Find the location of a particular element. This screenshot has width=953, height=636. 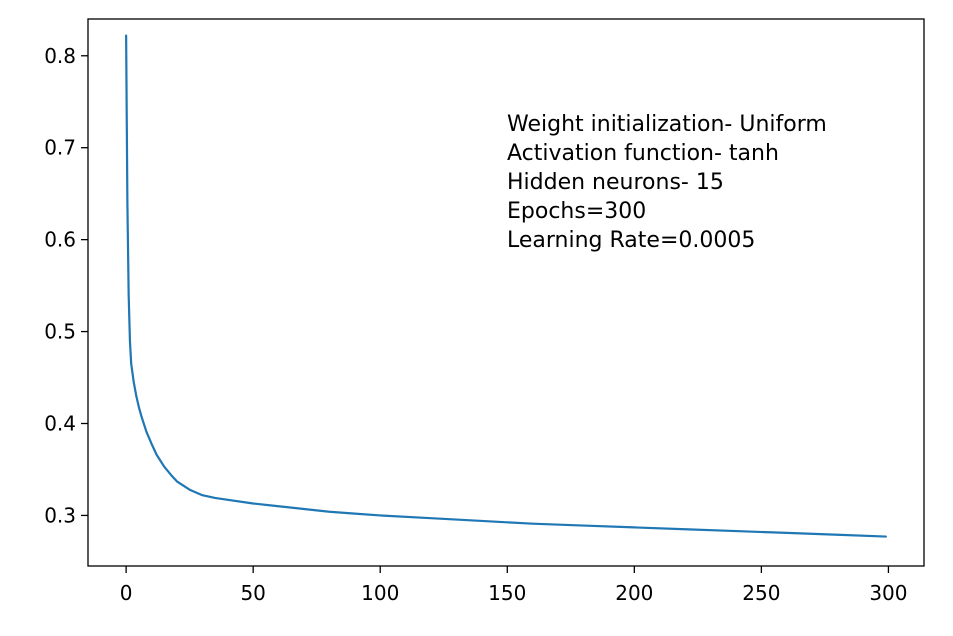

x-axis: 0 50 100 150 200 250 300 is located at coordinates (514, 585).